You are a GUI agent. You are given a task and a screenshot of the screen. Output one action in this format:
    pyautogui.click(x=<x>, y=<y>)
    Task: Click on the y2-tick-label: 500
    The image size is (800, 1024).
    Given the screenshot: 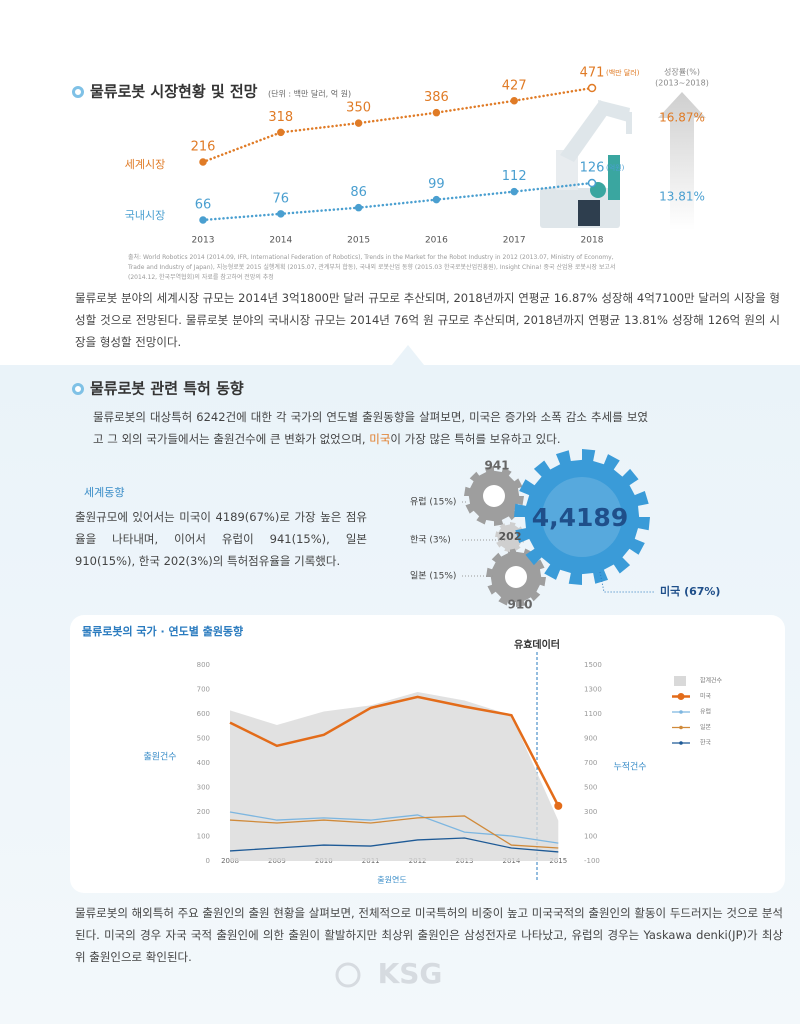 What is the action you would take?
    pyautogui.click(x=590, y=788)
    